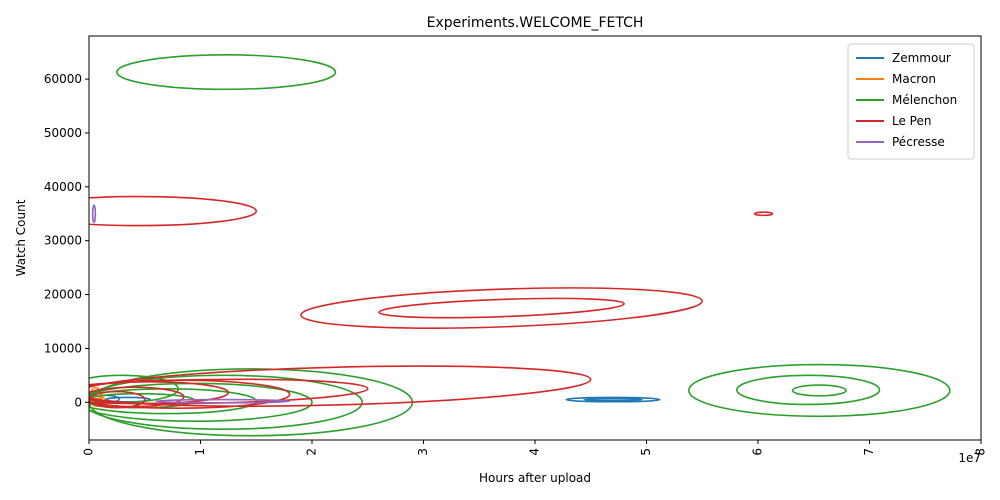 This screenshot has height=500, width=1000. I want to click on chart-title: Experiments.WELCOME_FETCH, so click(535, 23).